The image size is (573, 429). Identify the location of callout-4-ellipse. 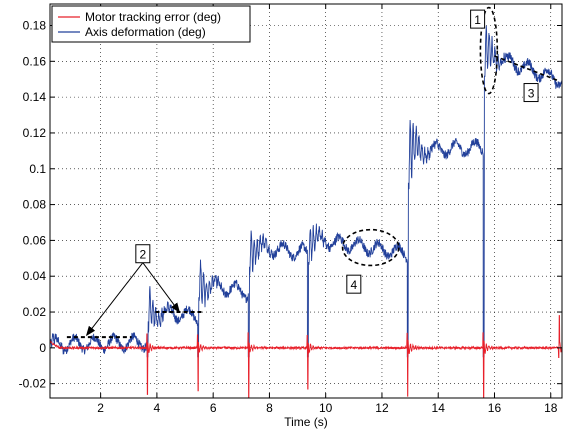
(370, 247).